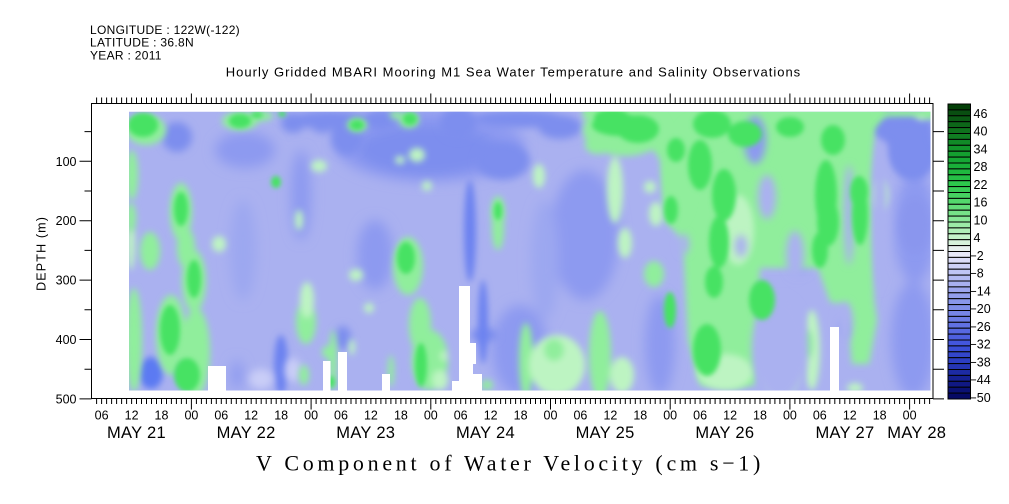 This screenshot has width=1009, height=504. Describe the element at coordinates (916, 433) in the screenshot. I see `svg-text: MAY 28` at that location.